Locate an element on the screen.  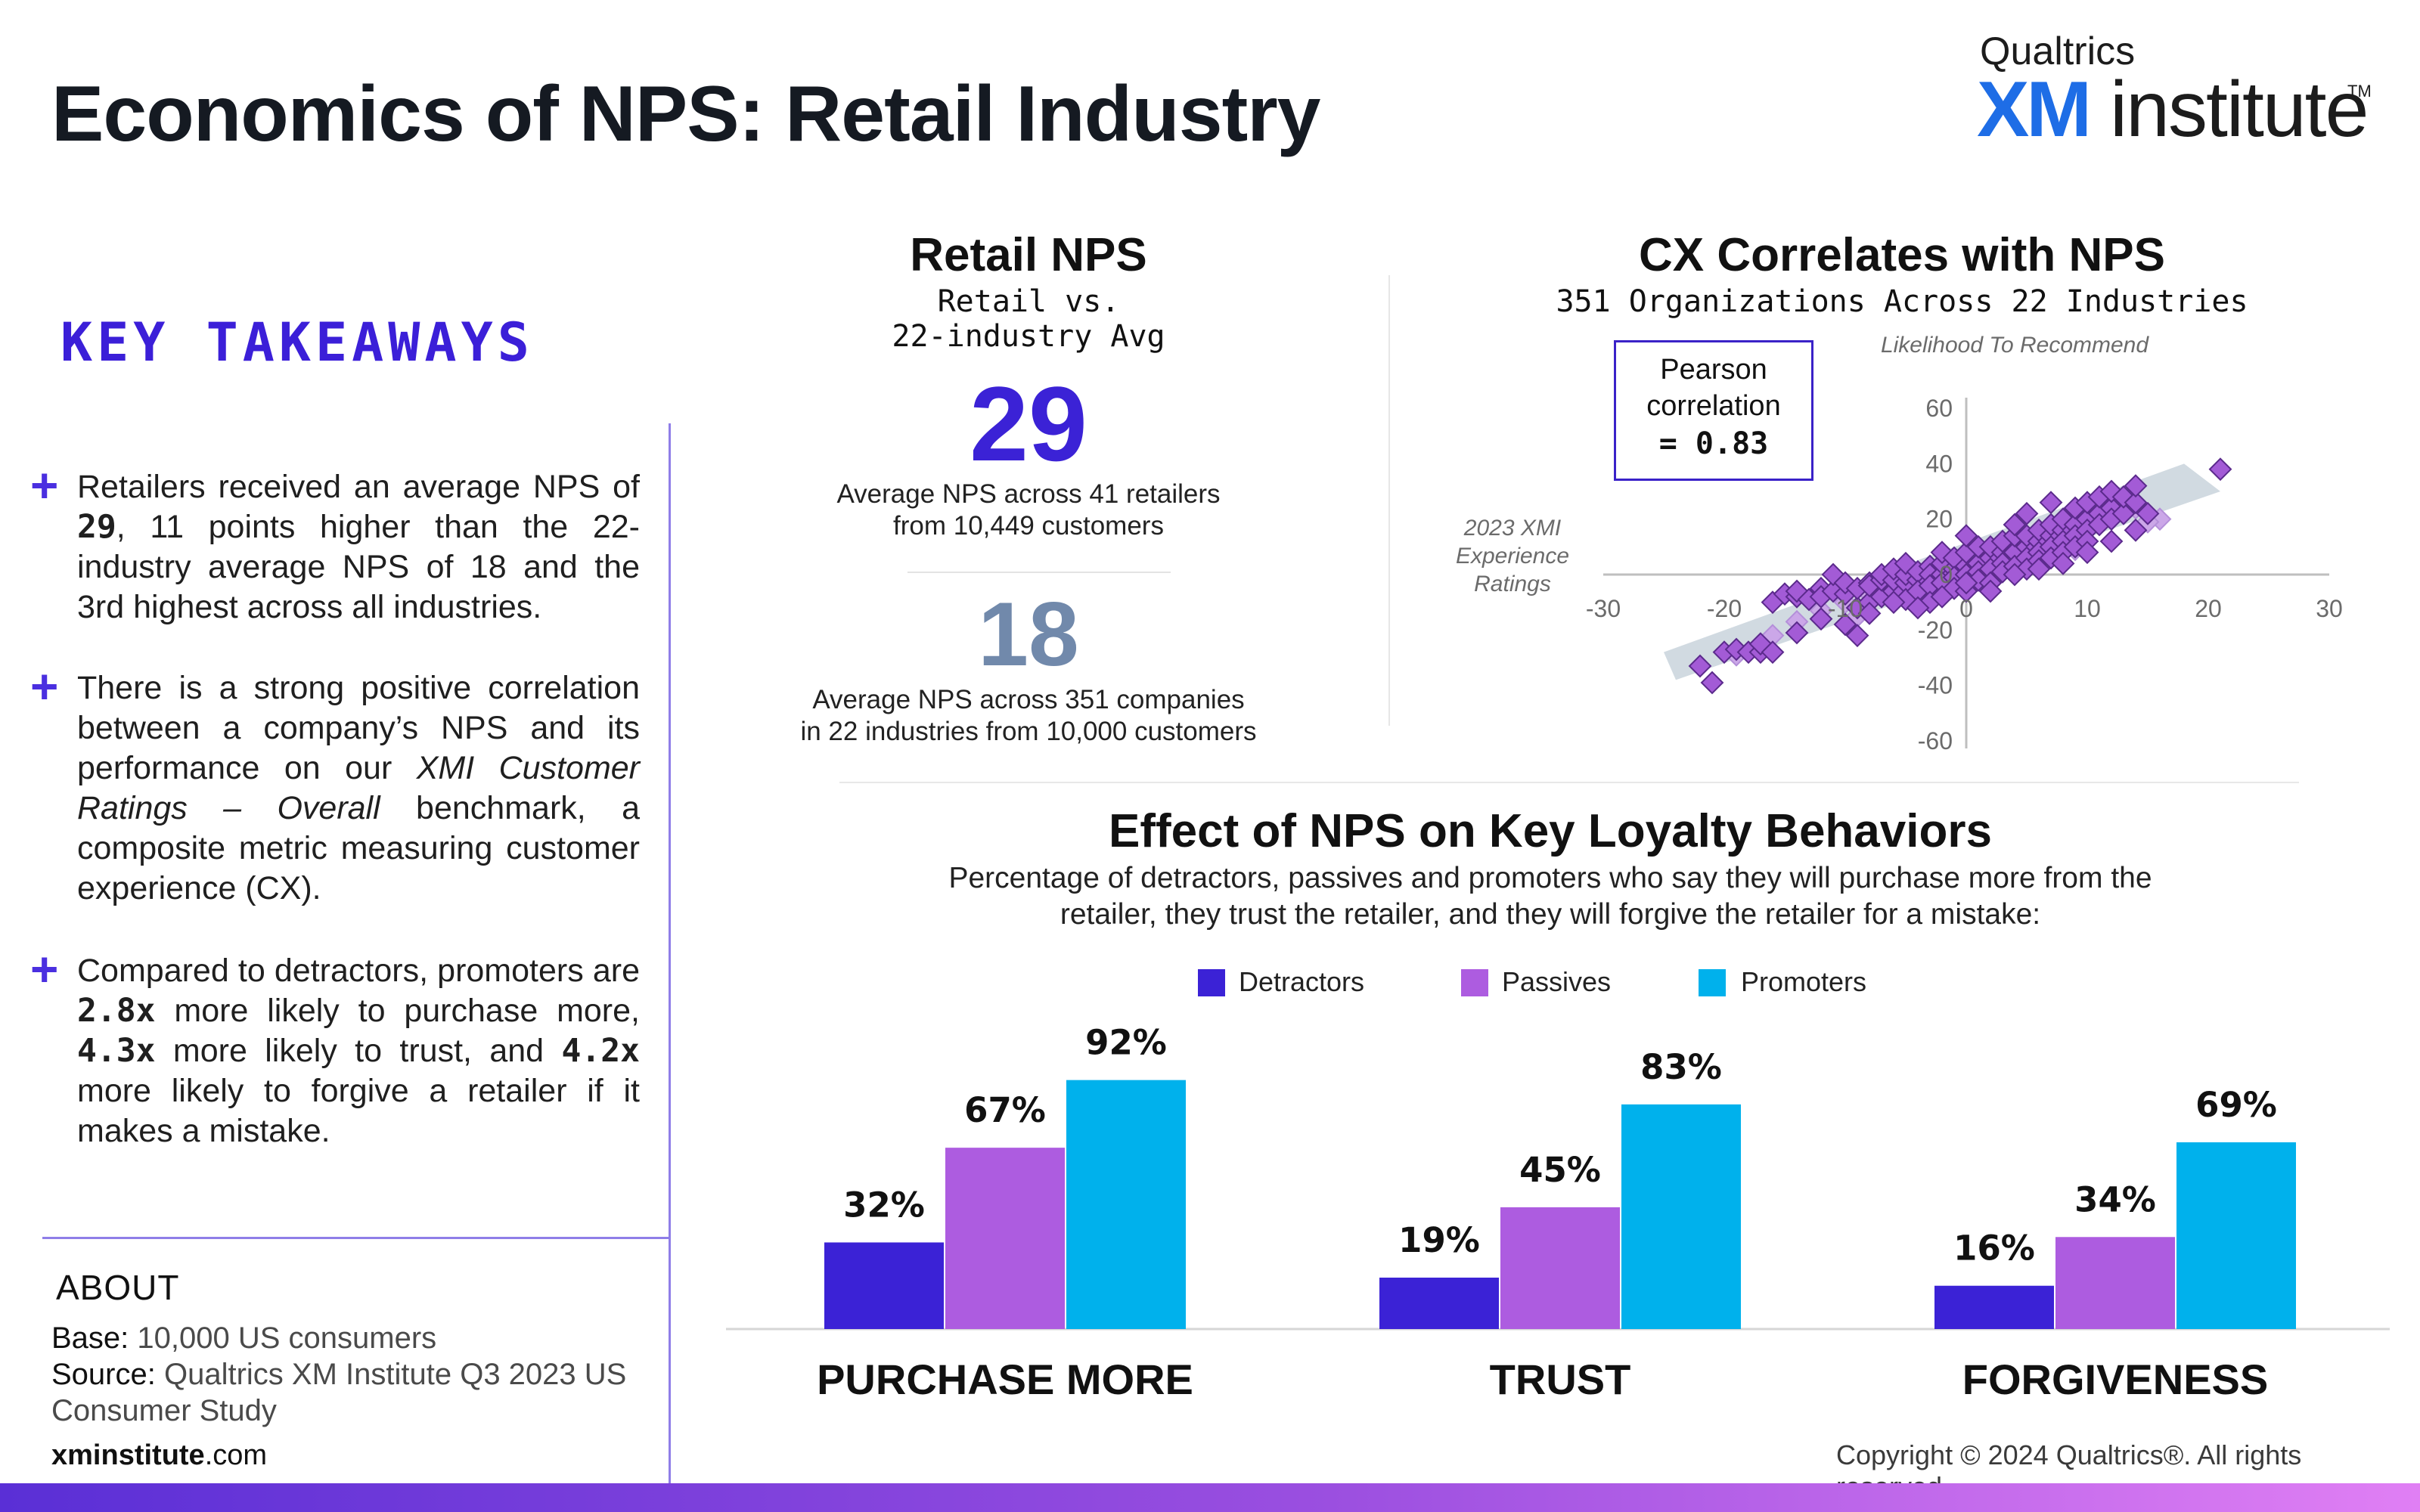
key-takeaways-heading: KEY TAKEAWAYS is located at coordinates (297, 342).